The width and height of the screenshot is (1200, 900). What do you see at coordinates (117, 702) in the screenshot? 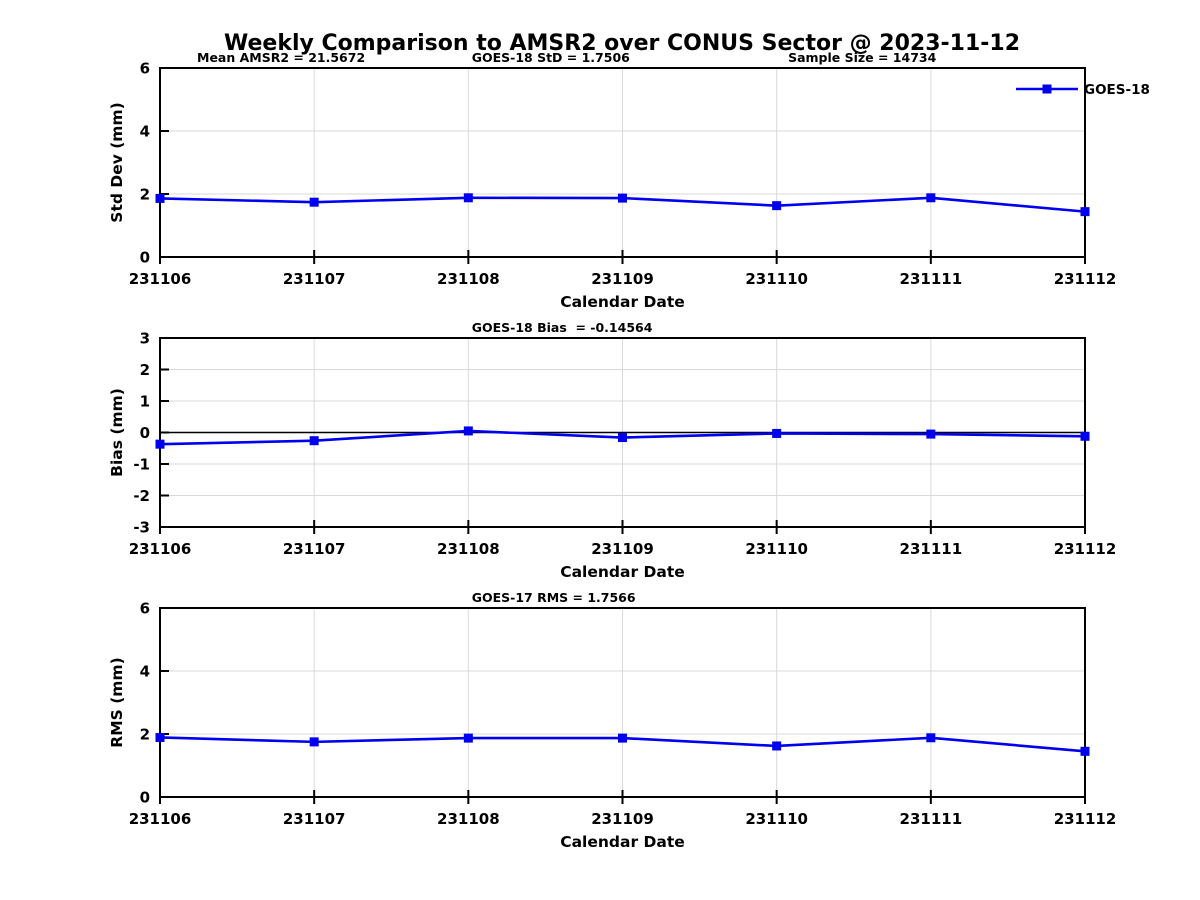
I see `y-axis-label: RMS (mm)` at bounding box center [117, 702].